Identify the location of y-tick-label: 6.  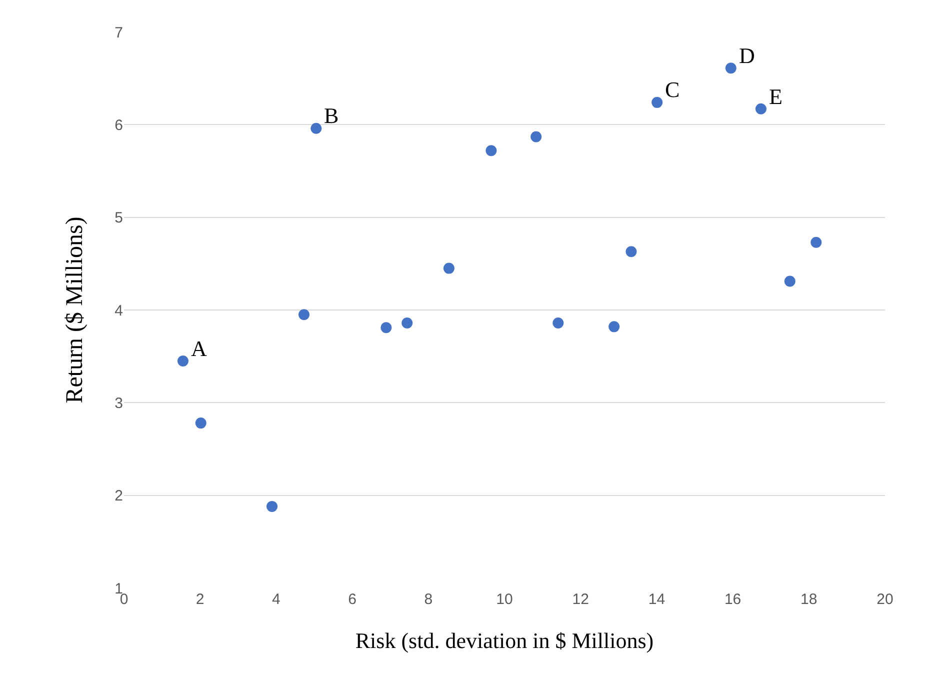
(118, 125).